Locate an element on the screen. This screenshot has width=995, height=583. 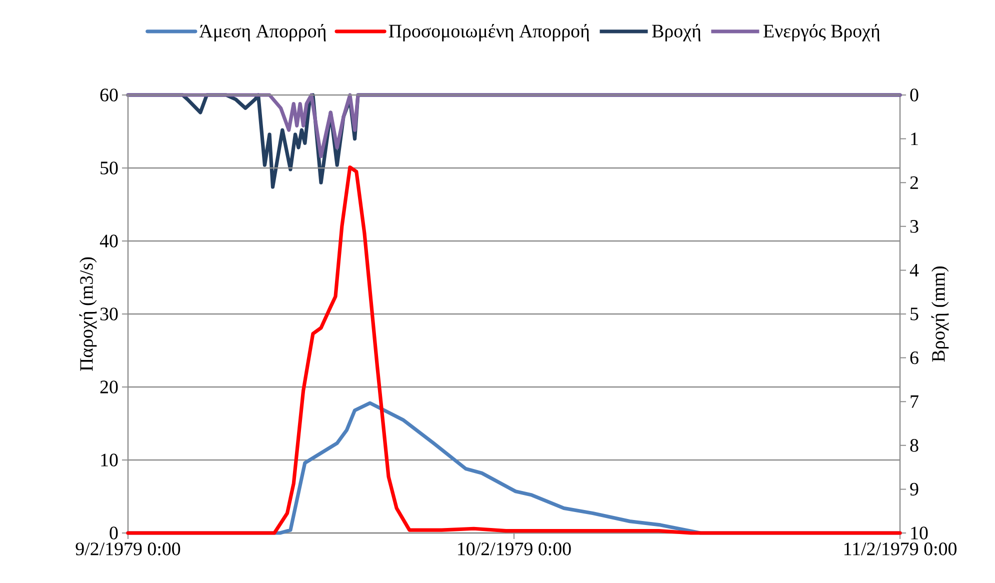
y2-tick-label: 8 is located at coordinates (914, 445).